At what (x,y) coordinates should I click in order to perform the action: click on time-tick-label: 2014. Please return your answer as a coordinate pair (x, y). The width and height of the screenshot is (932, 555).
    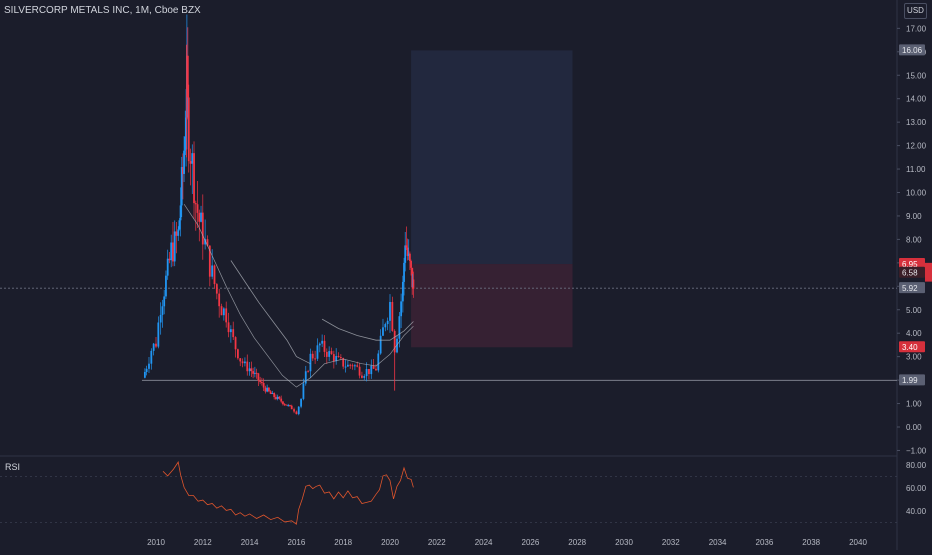
    Looking at the image, I should click on (250, 542).